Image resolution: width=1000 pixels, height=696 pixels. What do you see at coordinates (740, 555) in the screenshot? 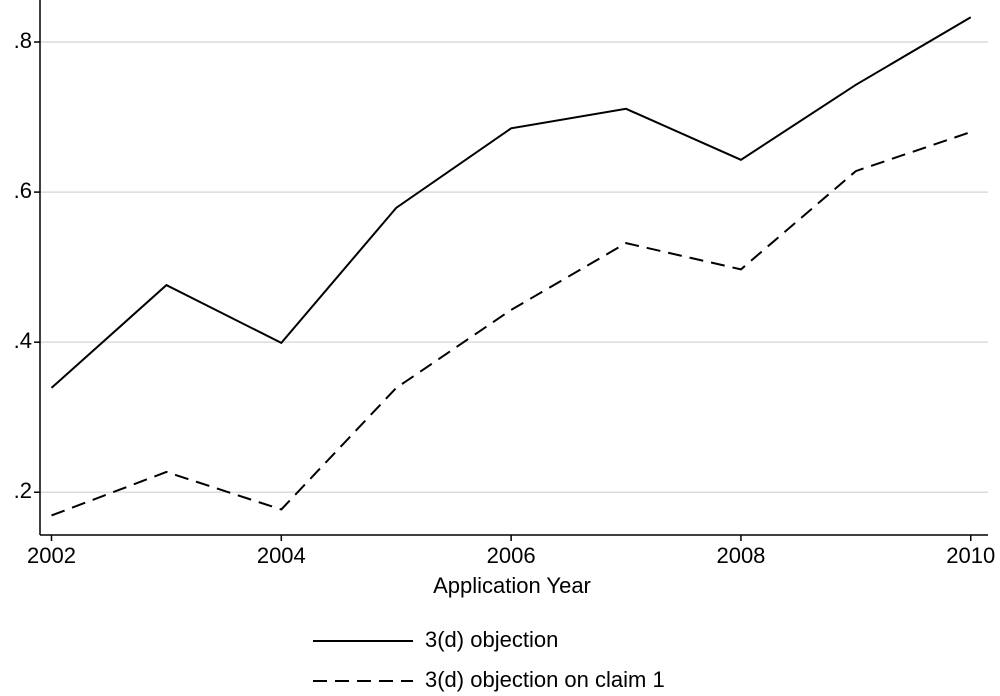
I see `x-tick-label: 2008` at bounding box center [740, 555].